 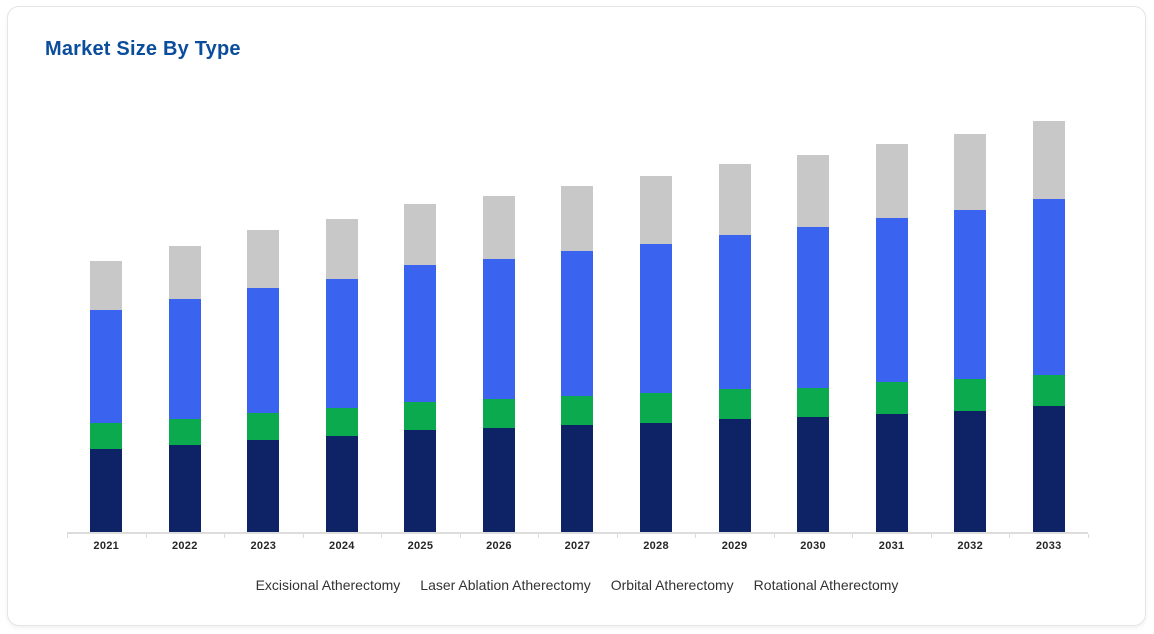 What do you see at coordinates (656, 318) in the screenshot?
I see `bar-segment-orbital-atherectomy-2028` at bounding box center [656, 318].